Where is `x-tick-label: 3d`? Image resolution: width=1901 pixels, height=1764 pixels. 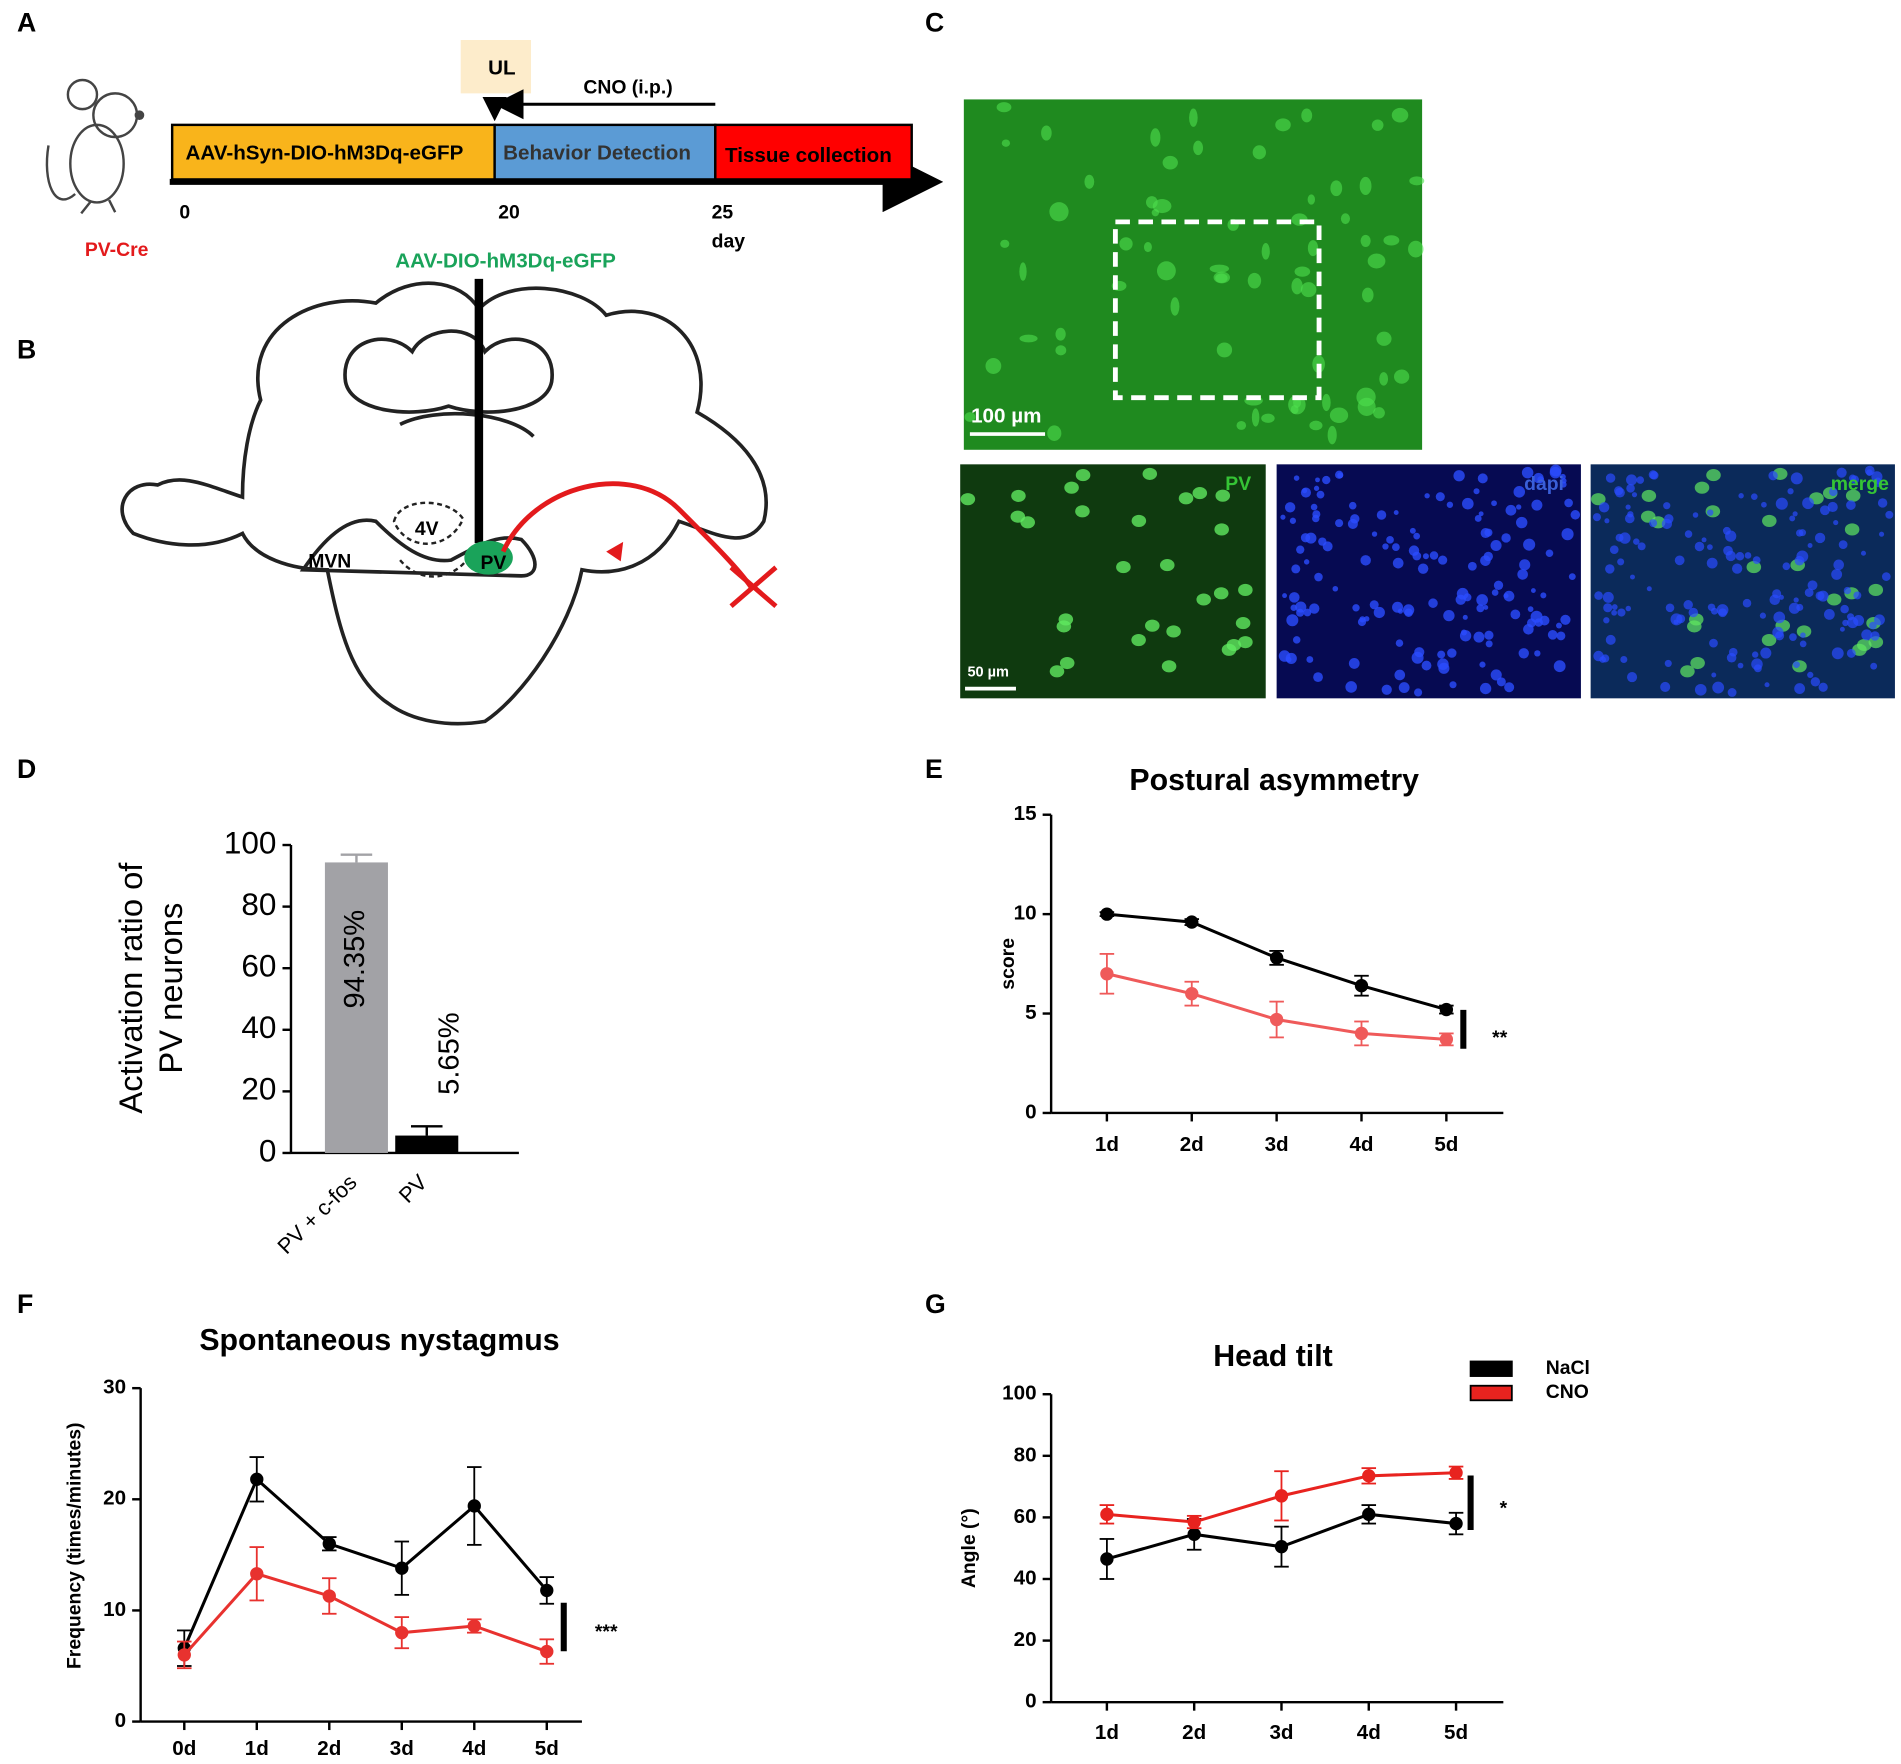 x-tick-label: 3d is located at coordinates (1277, 1144).